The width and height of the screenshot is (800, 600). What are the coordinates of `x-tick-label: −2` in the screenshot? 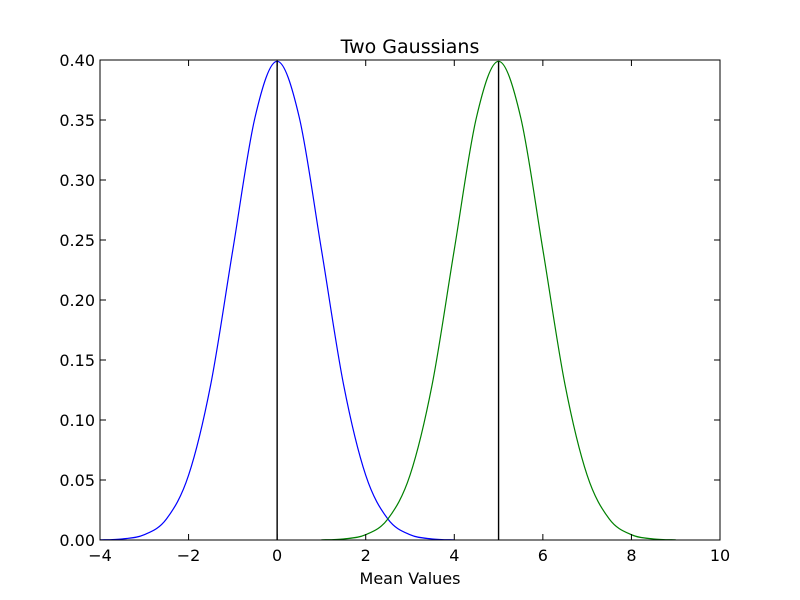 It's located at (189, 555).